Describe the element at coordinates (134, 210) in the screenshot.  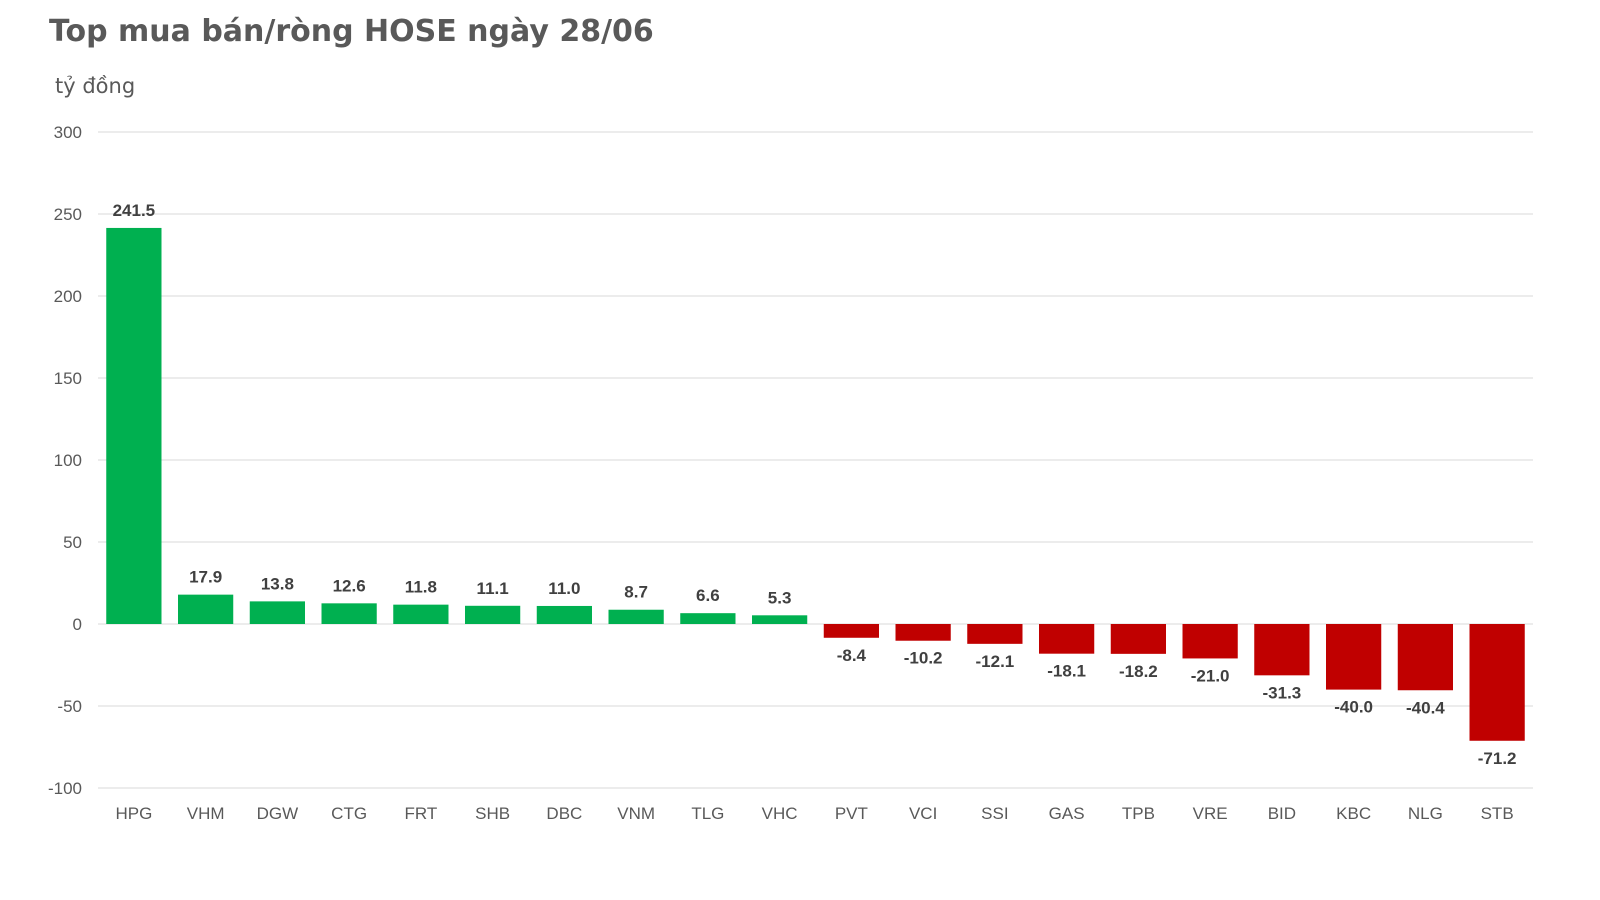
I see `data-label: 241.5` at that location.